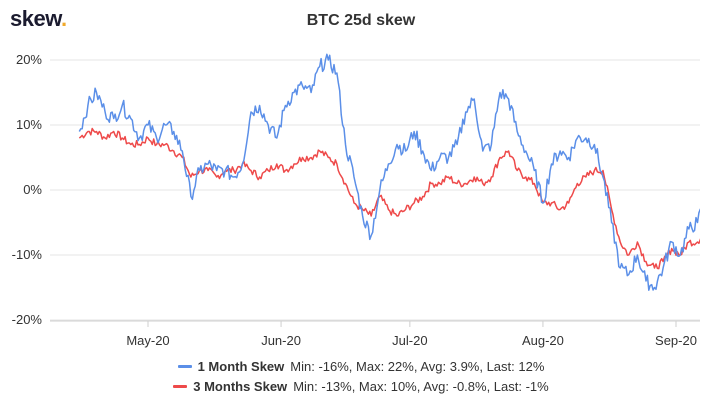 This screenshot has width=722, height=410. I want to click on legend-swatch-1m, so click(184, 366).